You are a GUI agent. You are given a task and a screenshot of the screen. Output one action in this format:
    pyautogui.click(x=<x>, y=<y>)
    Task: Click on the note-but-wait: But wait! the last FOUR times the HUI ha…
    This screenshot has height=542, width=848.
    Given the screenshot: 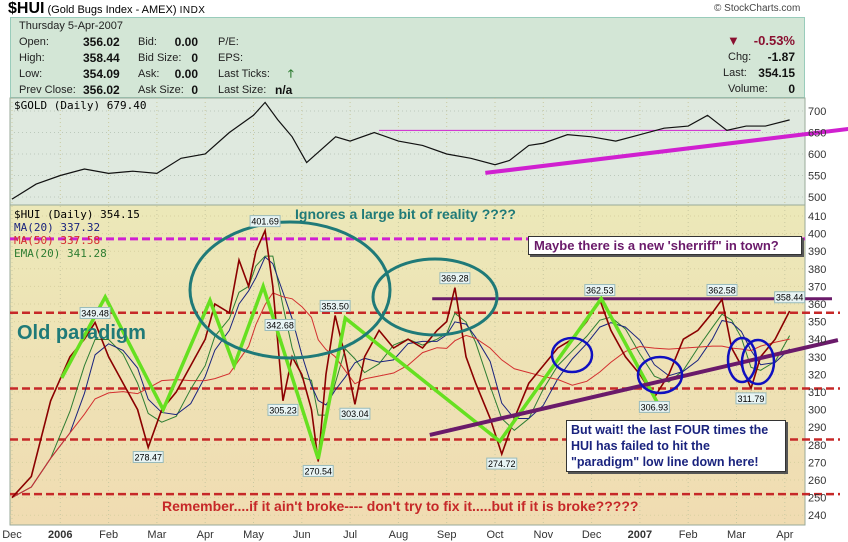 What is the action you would take?
    pyautogui.click(x=676, y=446)
    